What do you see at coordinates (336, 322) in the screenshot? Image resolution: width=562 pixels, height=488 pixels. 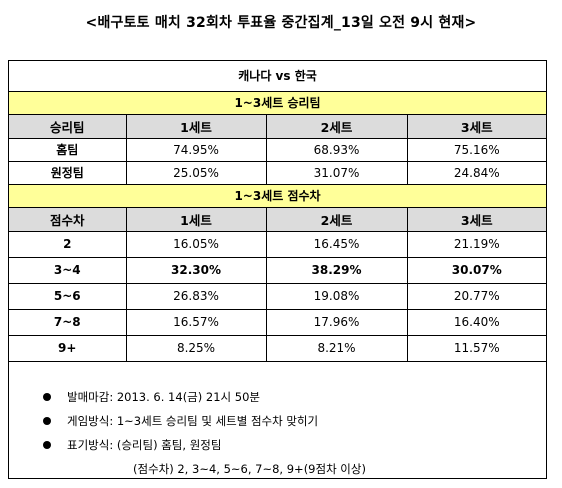 I see `table-cell: 17.96%` at bounding box center [336, 322].